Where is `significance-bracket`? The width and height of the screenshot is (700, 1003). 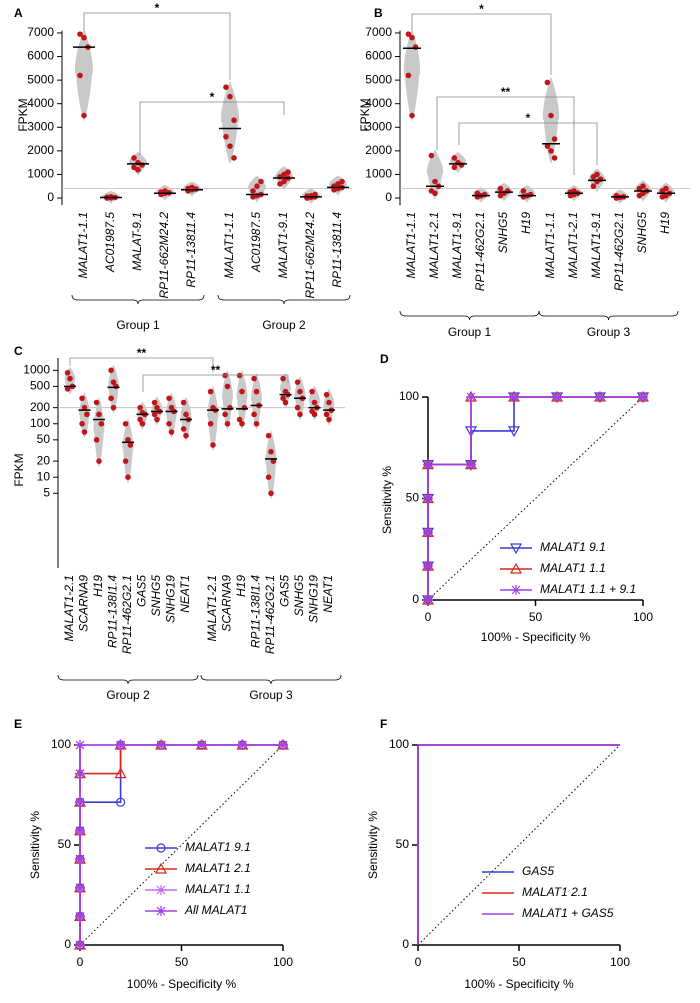 significance-bracket is located at coordinates (141, 364).